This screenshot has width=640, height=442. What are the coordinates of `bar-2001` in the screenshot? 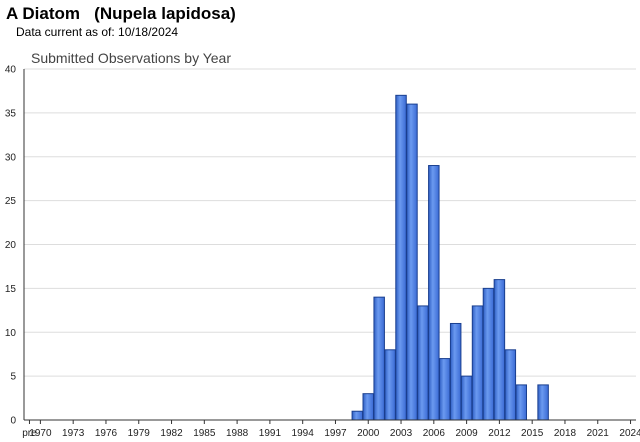 It's located at (379, 358).